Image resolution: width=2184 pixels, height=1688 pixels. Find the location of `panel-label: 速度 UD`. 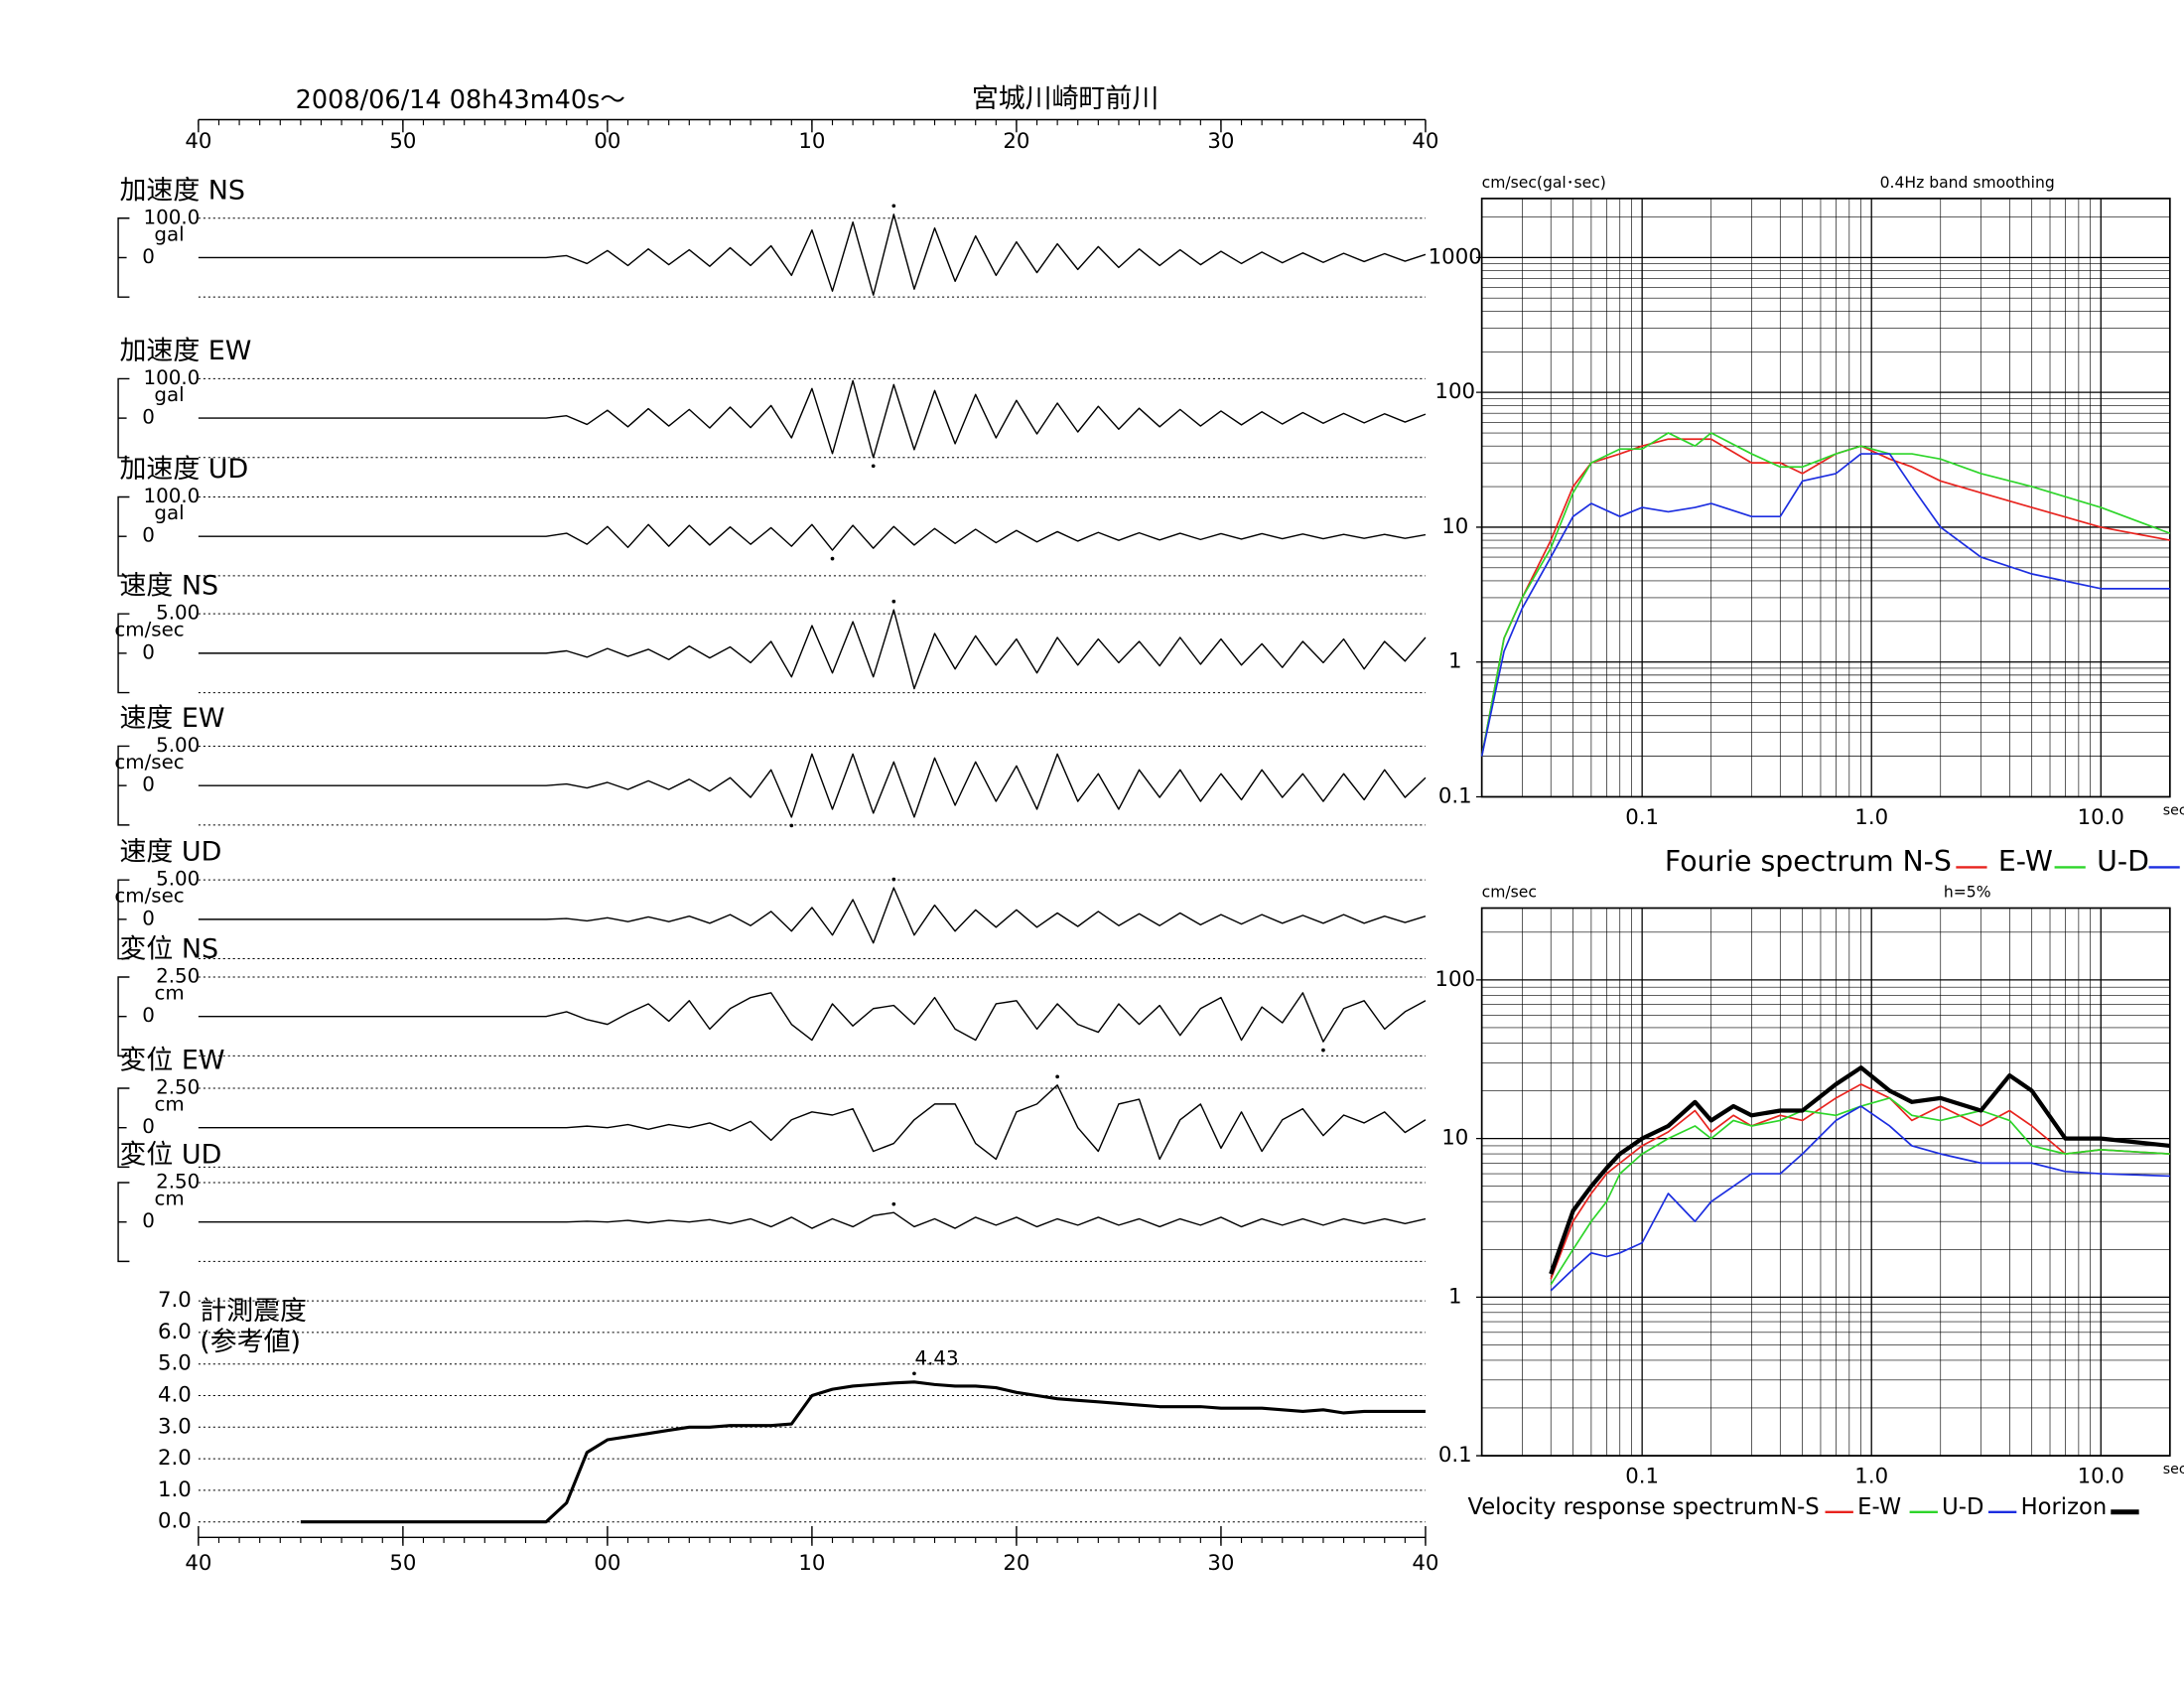

panel-label: 速度 UD is located at coordinates (170, 852).